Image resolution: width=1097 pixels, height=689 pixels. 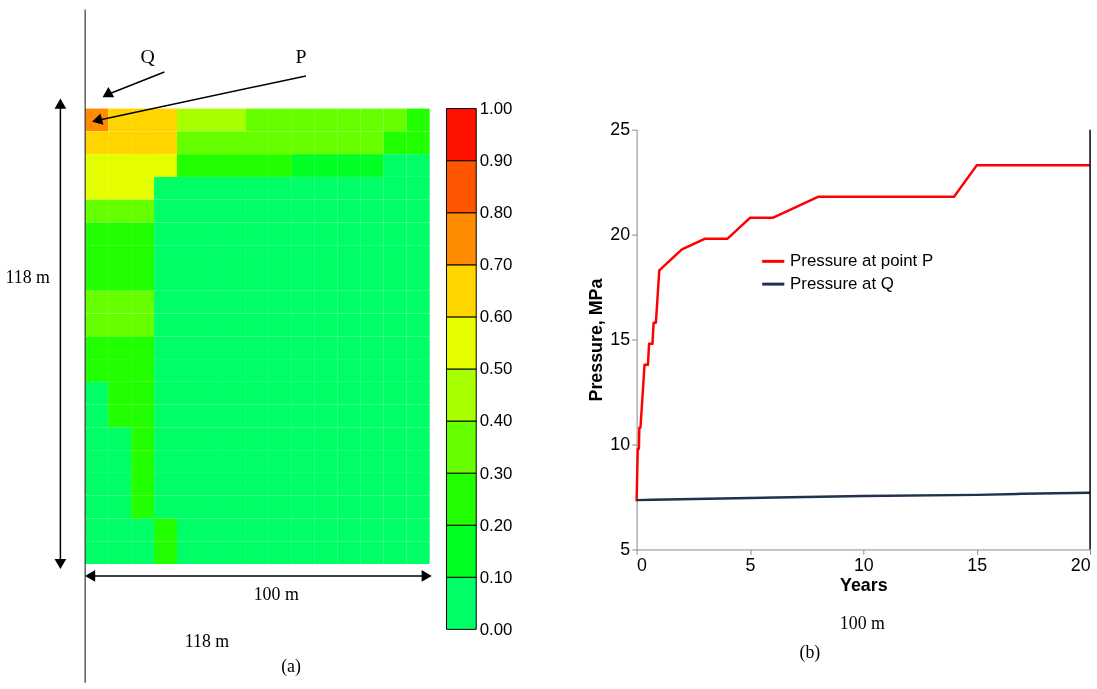 I want to click on y-tick-label: 25, so click(x=620, y=129).